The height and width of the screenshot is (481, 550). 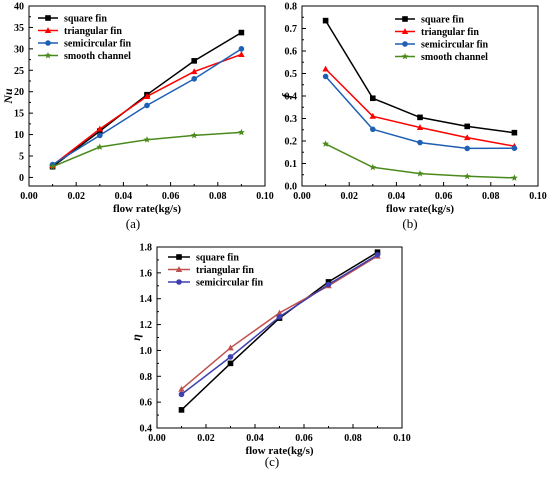 I want to click on y-tick-label: 0.2, so click(x=291, y=142).